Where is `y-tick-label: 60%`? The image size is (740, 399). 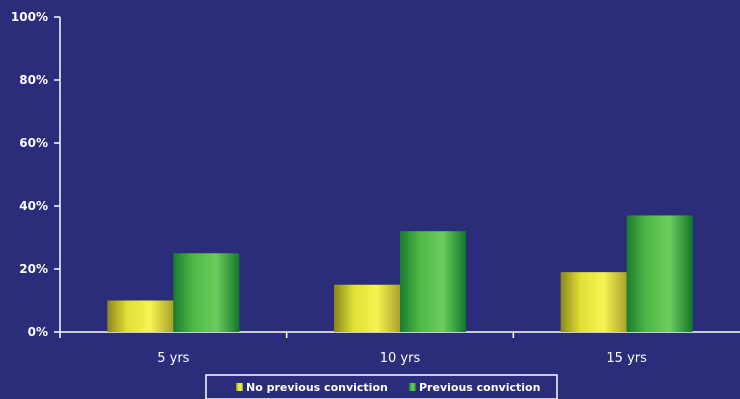
y-tick-label: 60% is located at coordinates (33, 143).